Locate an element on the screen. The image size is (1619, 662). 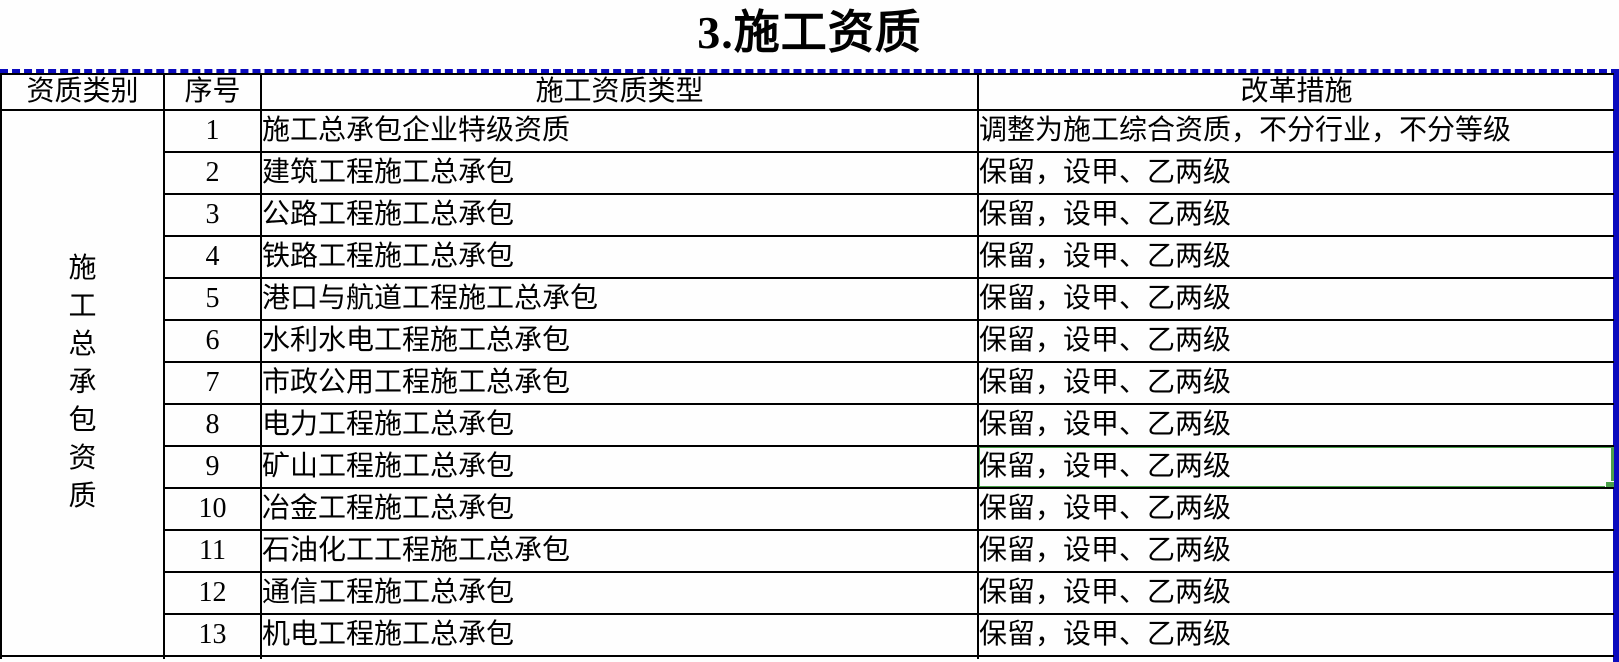
table-row: 6 水利水电工程施工总承包 保留，设甲、乙两级 is located at coordinates (807, 341).